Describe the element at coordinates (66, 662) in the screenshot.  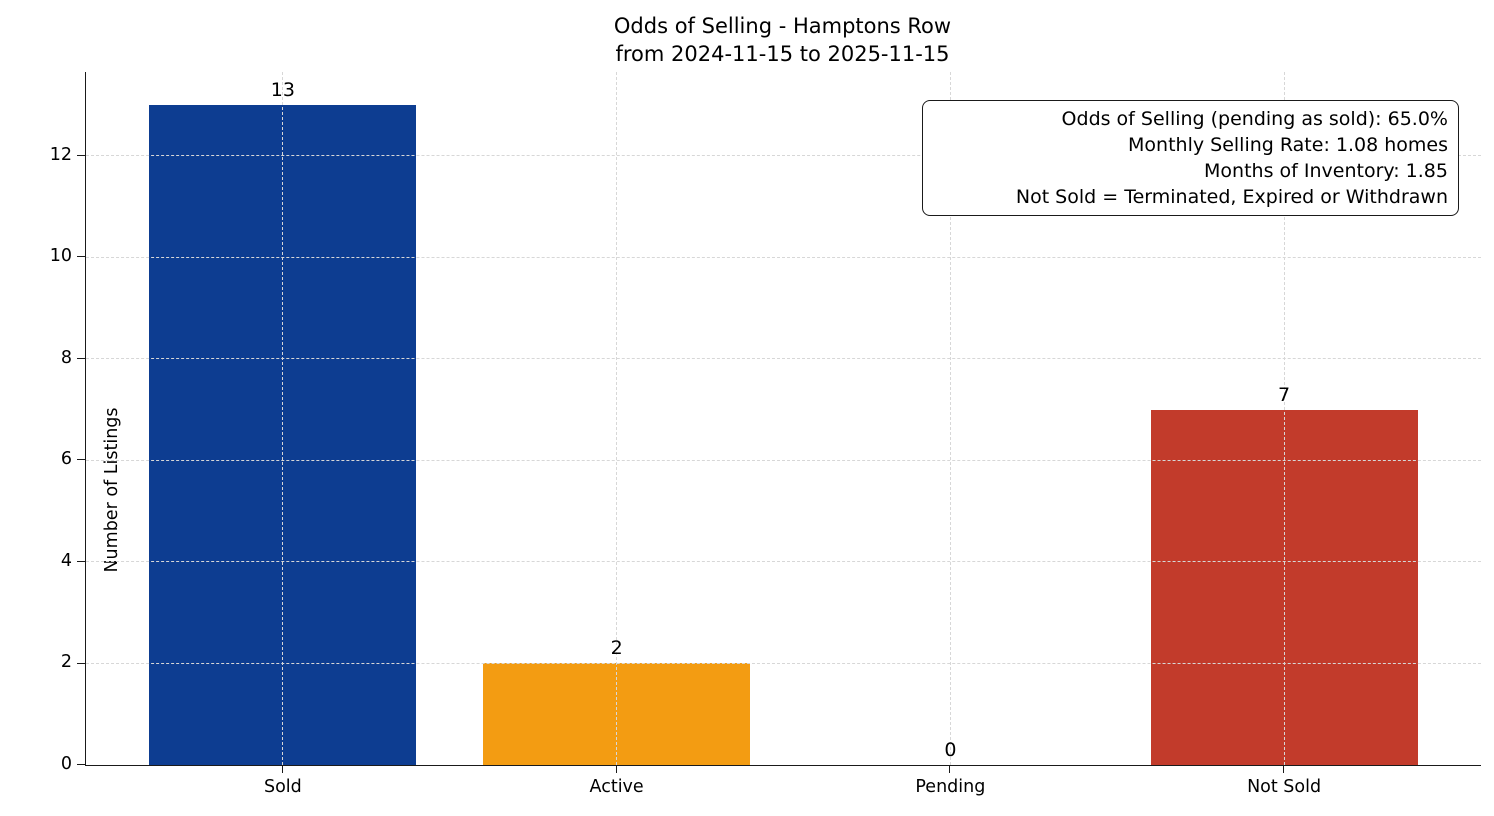
I see `y-tick-label: 2` at that location.